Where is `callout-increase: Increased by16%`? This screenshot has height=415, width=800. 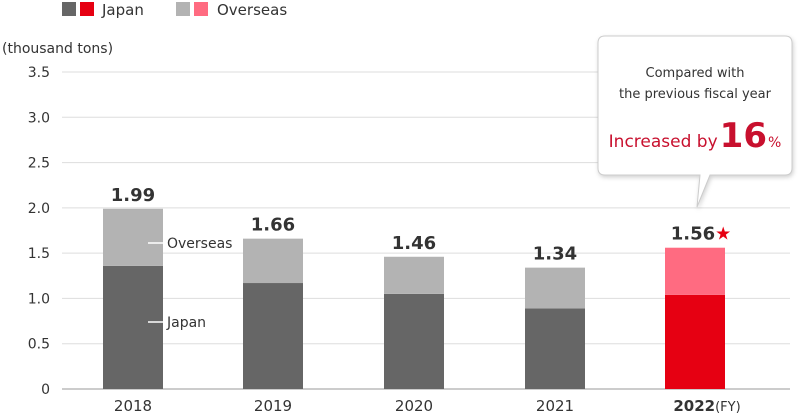
callout-increase: Increased by16% is located at coordinates (695, 136).